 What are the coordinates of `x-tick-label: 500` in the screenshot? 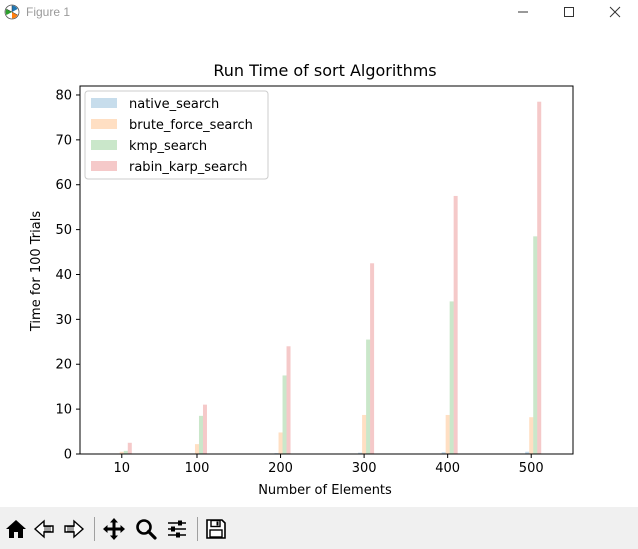 It's located at (531, 468).